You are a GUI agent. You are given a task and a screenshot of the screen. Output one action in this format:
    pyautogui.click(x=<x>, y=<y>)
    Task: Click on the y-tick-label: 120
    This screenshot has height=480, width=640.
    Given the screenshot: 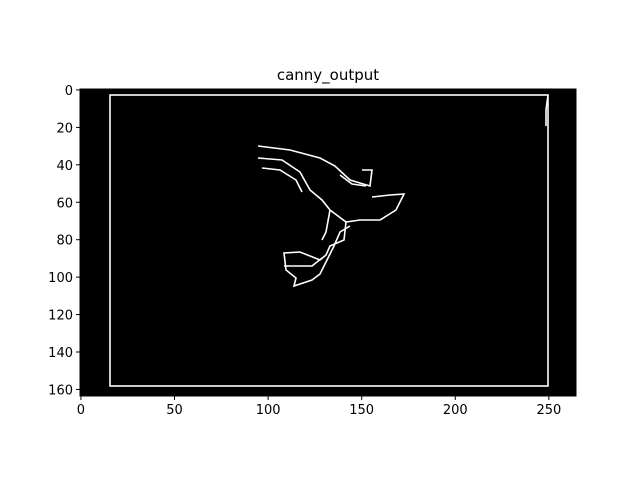 What is the action you would take?
    pyautogui.click(x=60, y=316)
    